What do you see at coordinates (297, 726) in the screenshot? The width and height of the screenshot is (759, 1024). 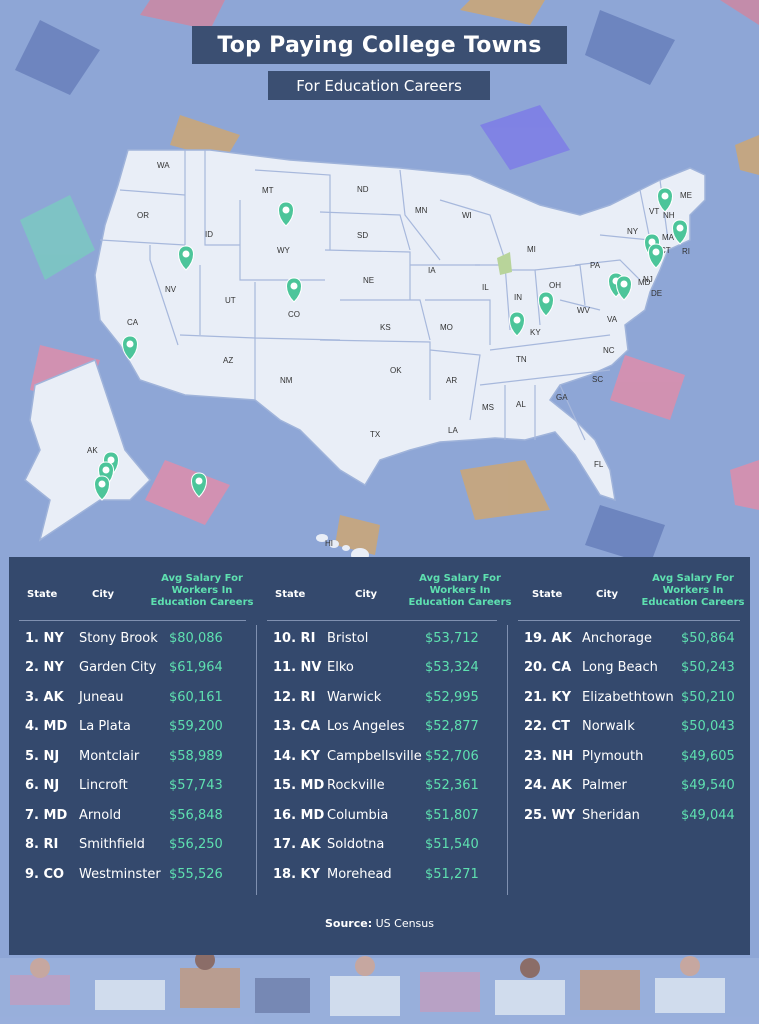 I see `row-state: 13. CA` at bounding box center [297, 726].